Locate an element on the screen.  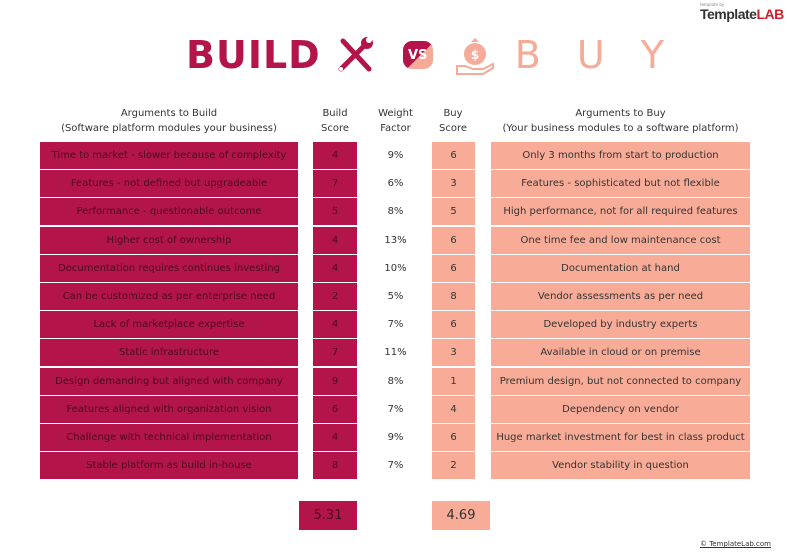
header-build-score: Build Score is located at coordinates (334, 121).